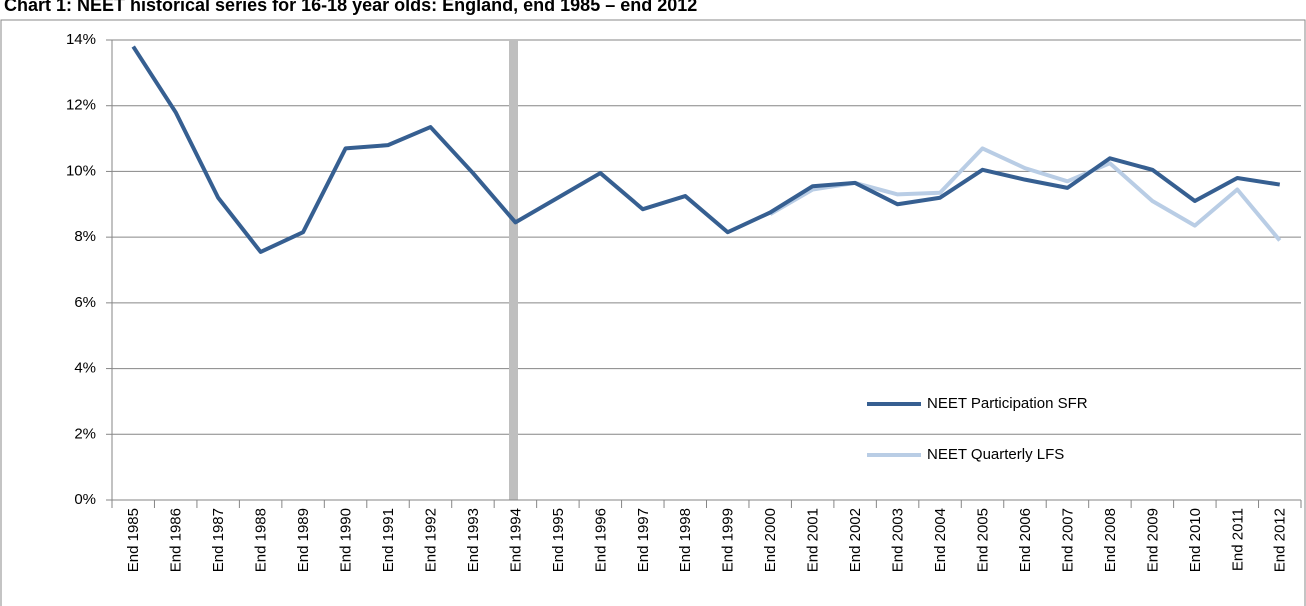  What do you see at coordinates (1025, 540) in the screenshot?
I see `x-tick-label: End 2006` at bounding box center [1025, 540].